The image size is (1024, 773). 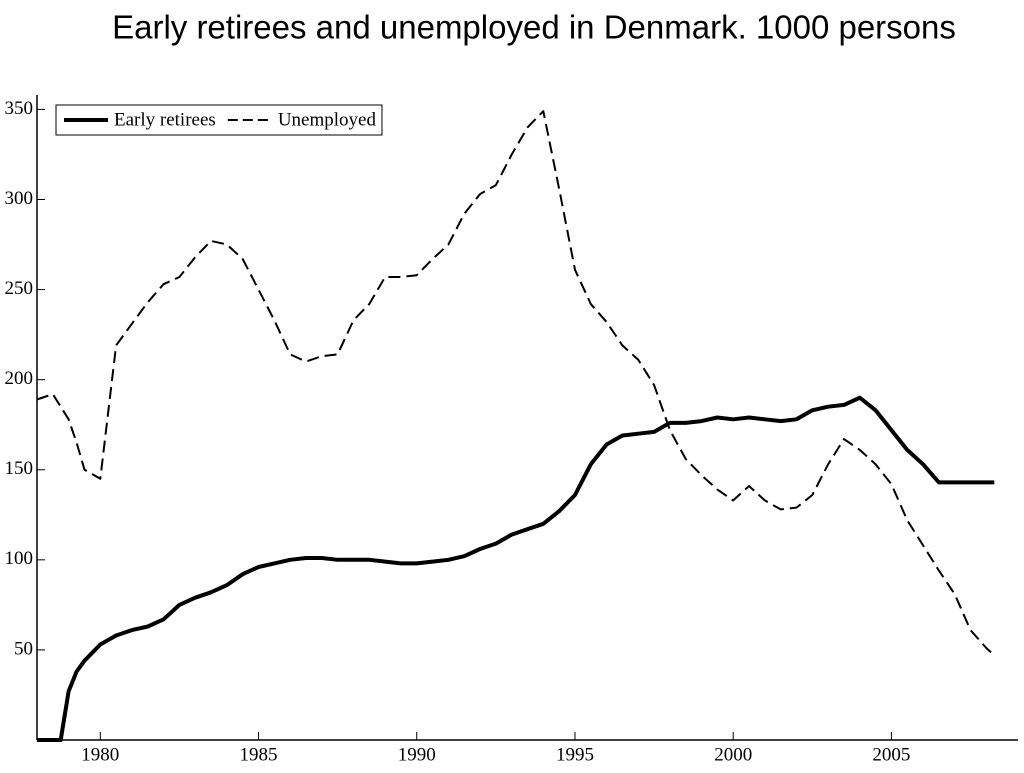 I want to click on x-tick-label: 1995, so click(x=575, y=754).